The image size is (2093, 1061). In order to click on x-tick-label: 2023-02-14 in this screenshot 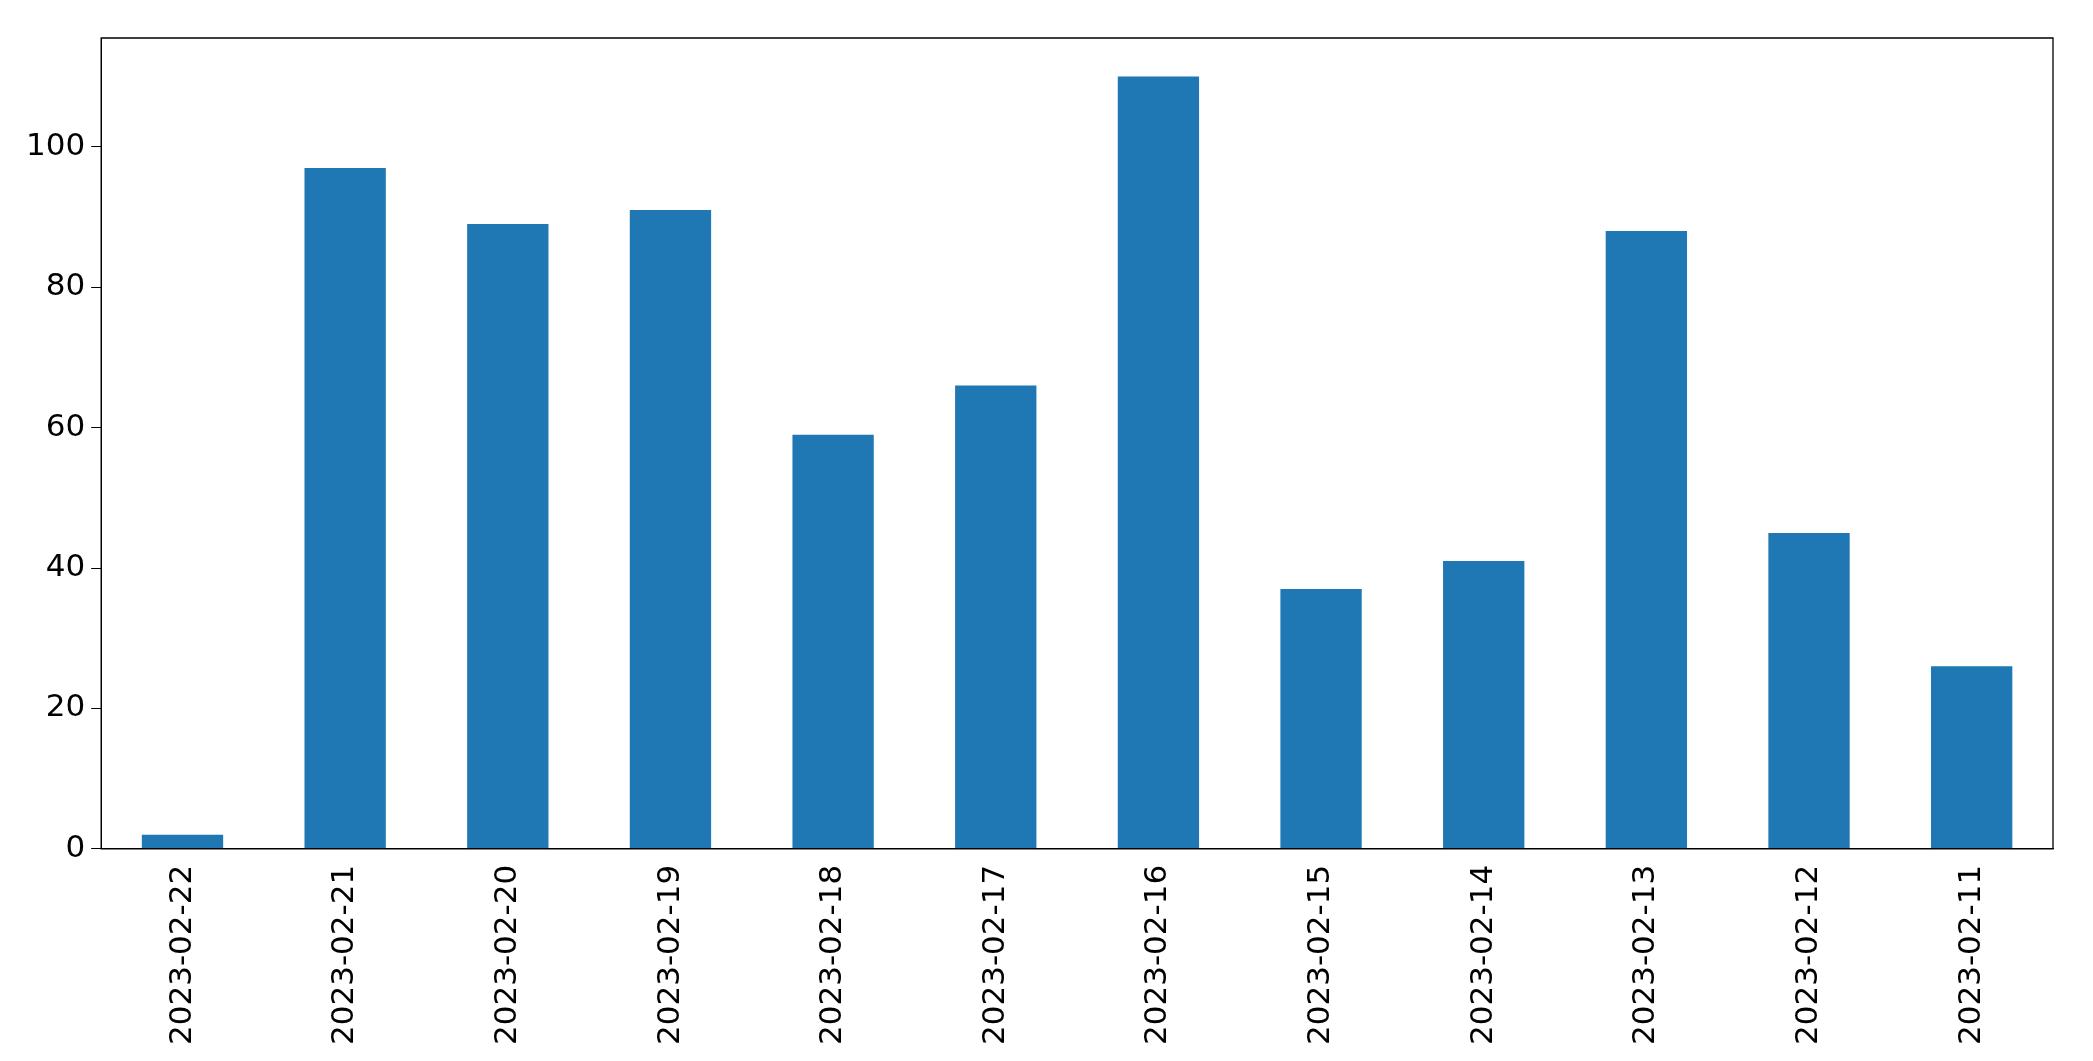, I will do `click(1480, 955)`.